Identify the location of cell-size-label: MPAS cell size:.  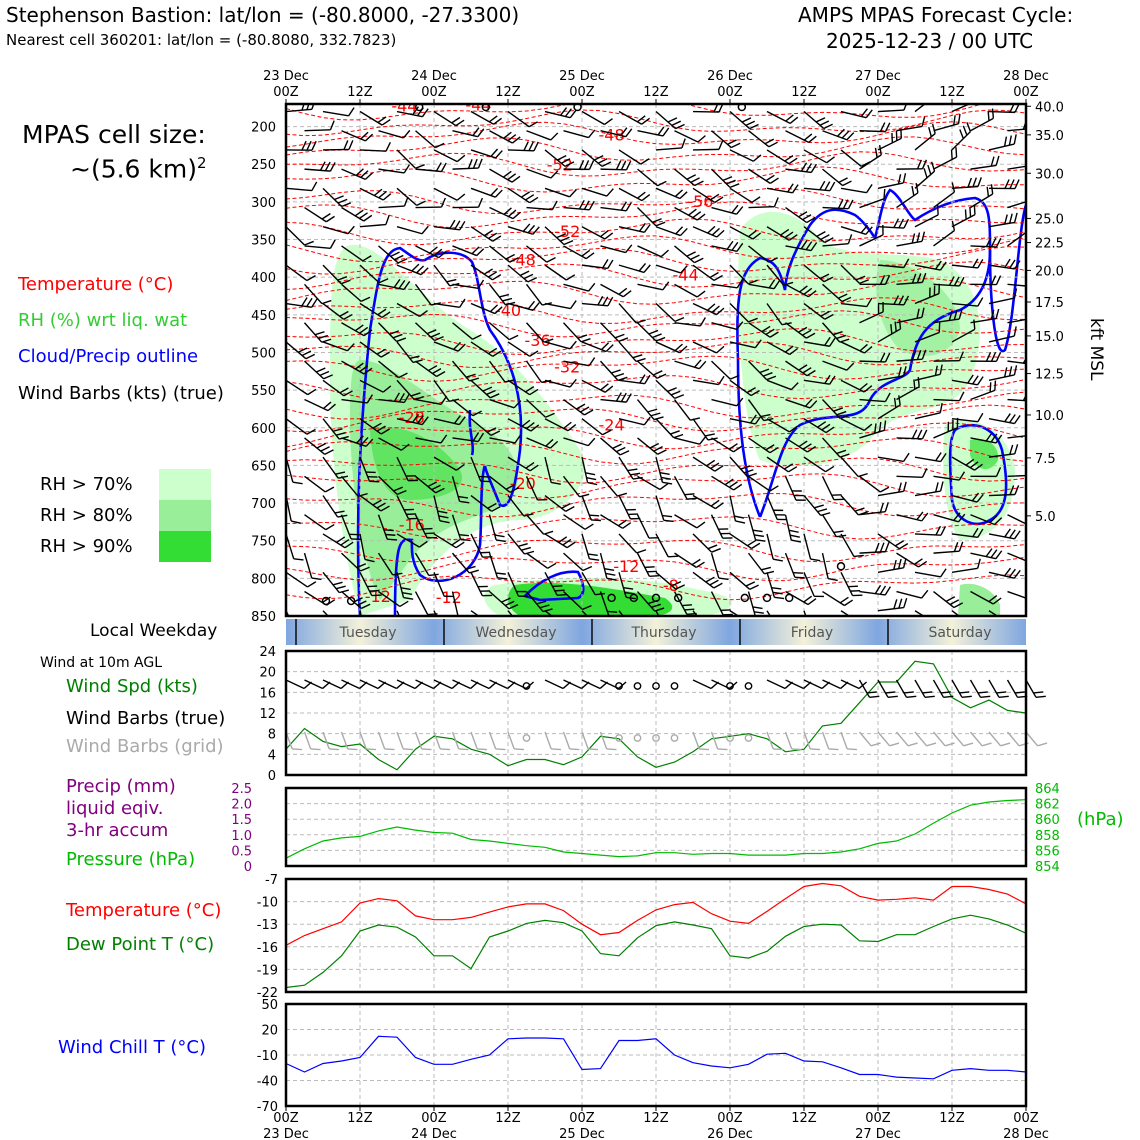
(114, 134).